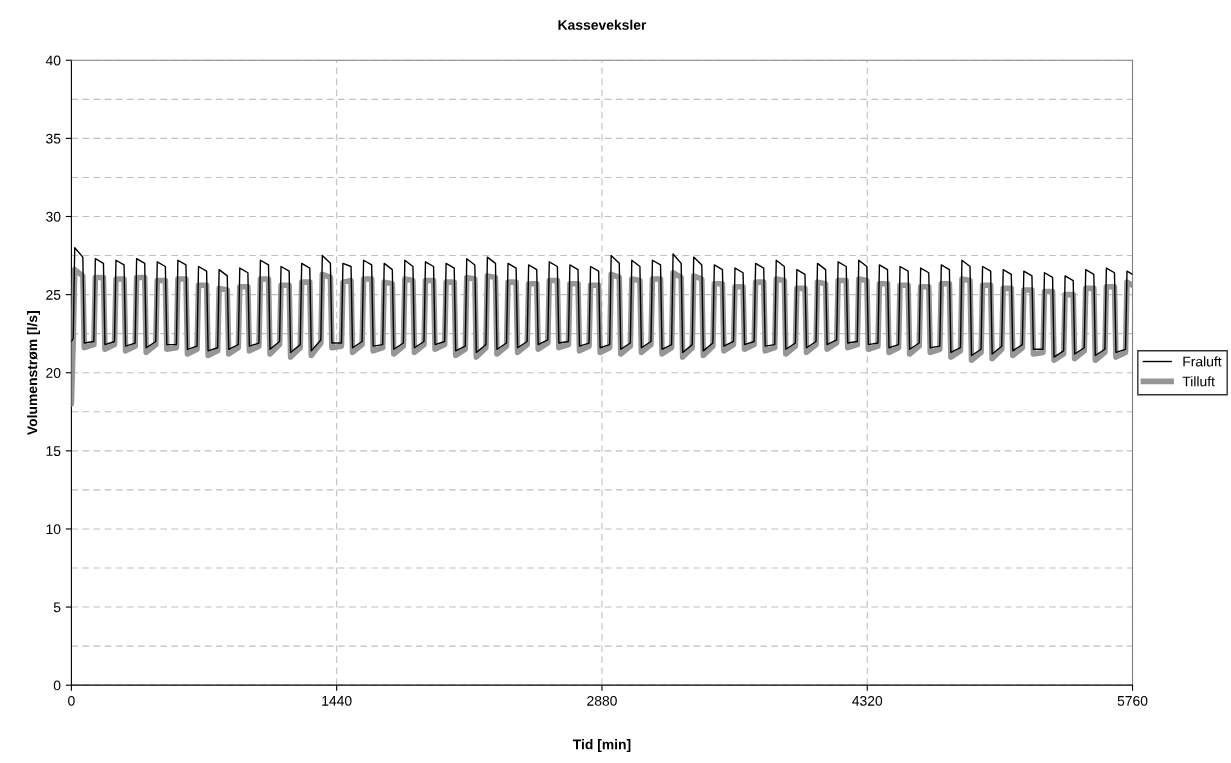 Image resolution: width=1231 pixels, height=763 pixels. What do you see at coordinates (1132, 700) in the screenshot?
I see `x-tick-label: 5760` at bounding box center [1132, 700].